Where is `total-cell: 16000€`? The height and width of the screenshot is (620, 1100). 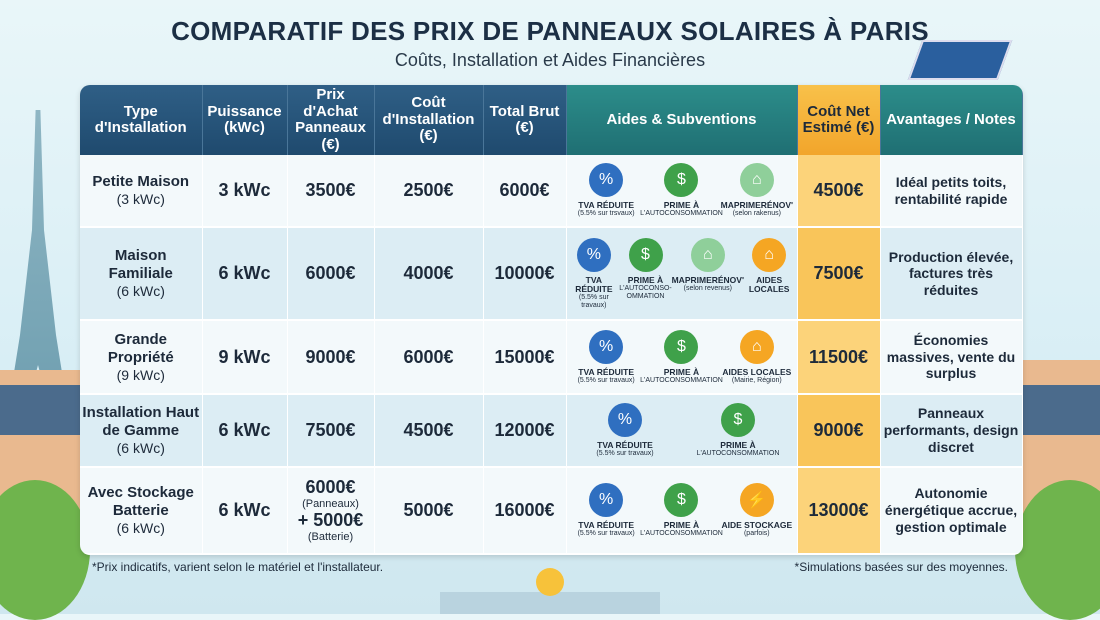 total-cell: 16000€ is located at coordinates (525, 510).